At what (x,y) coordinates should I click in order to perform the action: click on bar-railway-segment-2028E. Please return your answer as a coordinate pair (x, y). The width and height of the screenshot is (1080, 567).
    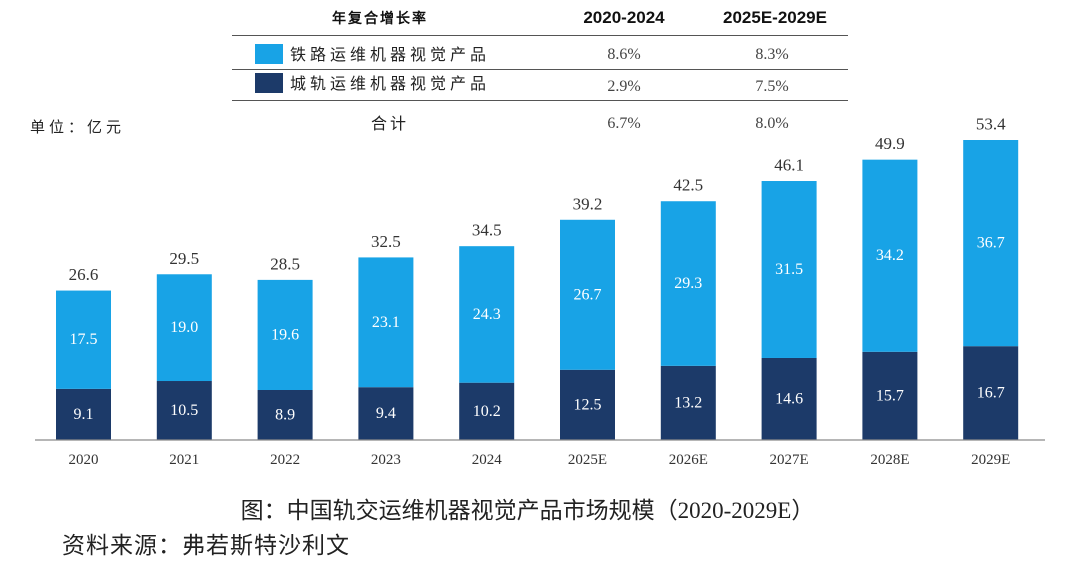
    Looking at the image, I should click on (890, 255).